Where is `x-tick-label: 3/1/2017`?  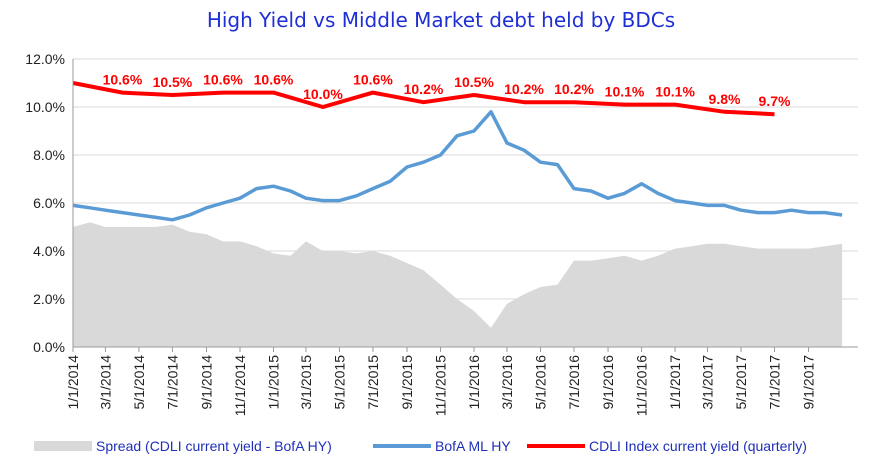 x-tick-label: 3/1/2017 is located at coordinates (707, 382).